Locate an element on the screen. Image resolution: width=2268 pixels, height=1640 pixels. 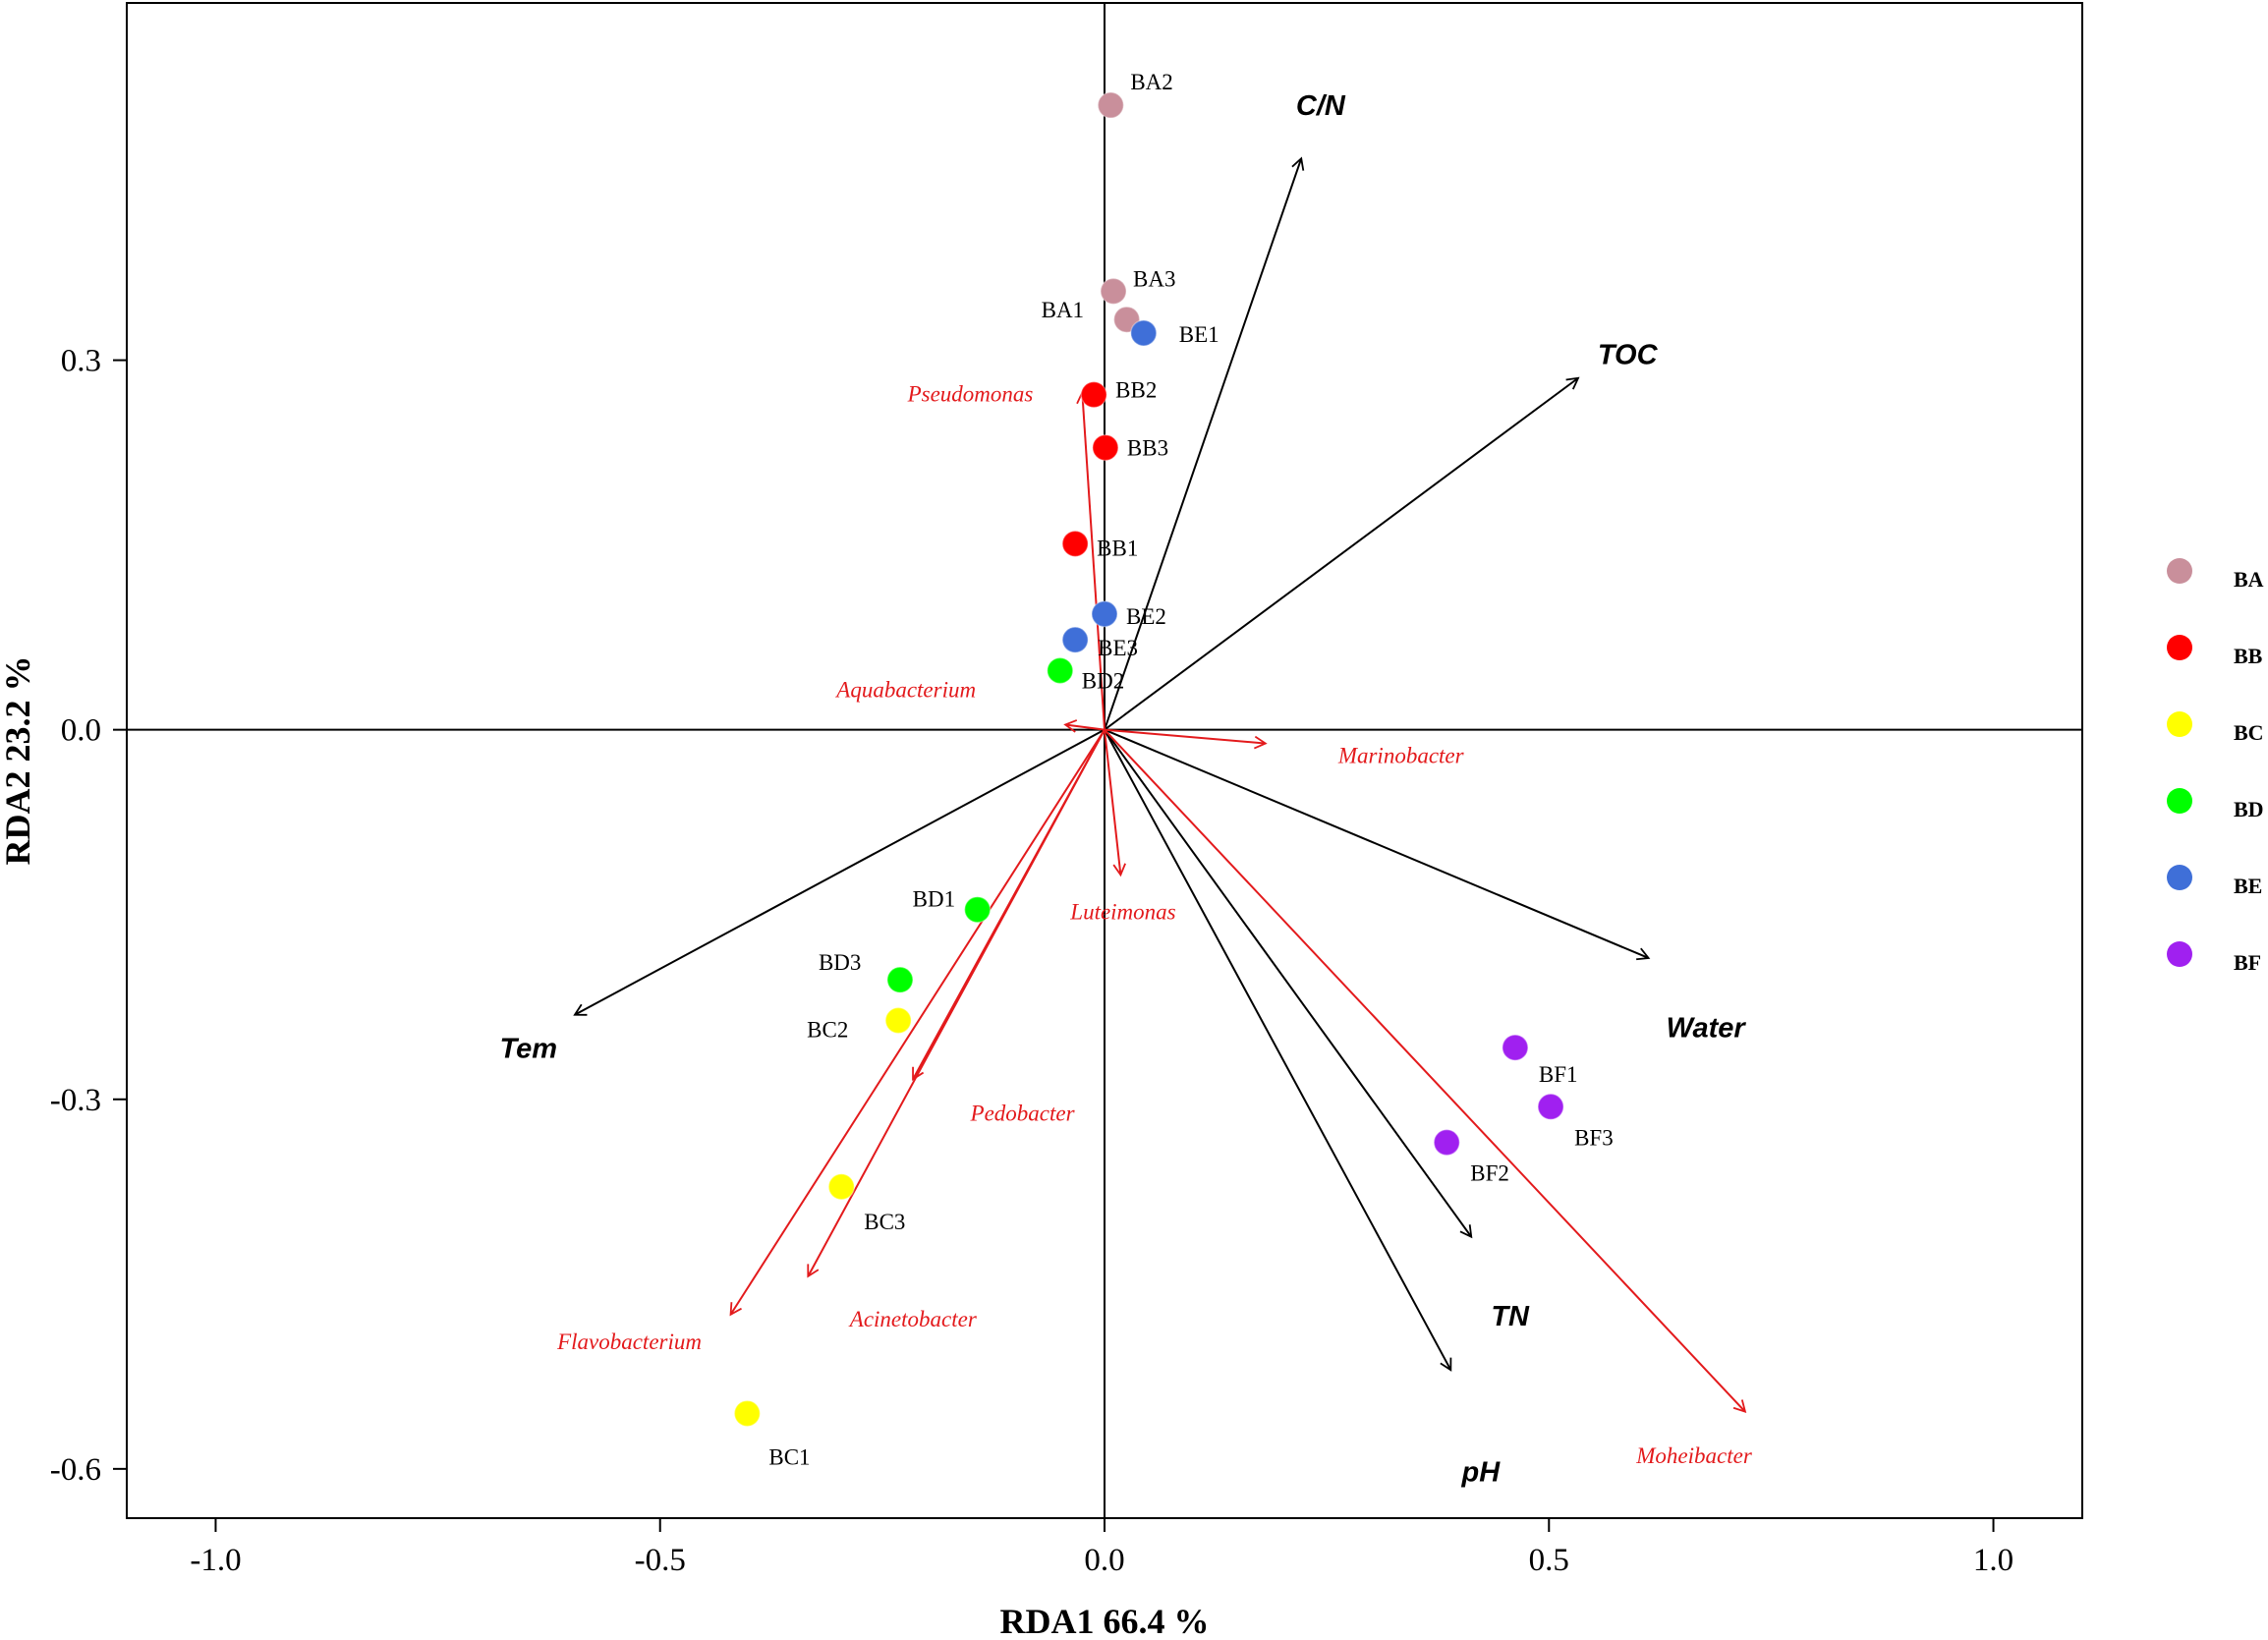
x-tick-label: 1.0 is located at coordinates (1993, 1560).